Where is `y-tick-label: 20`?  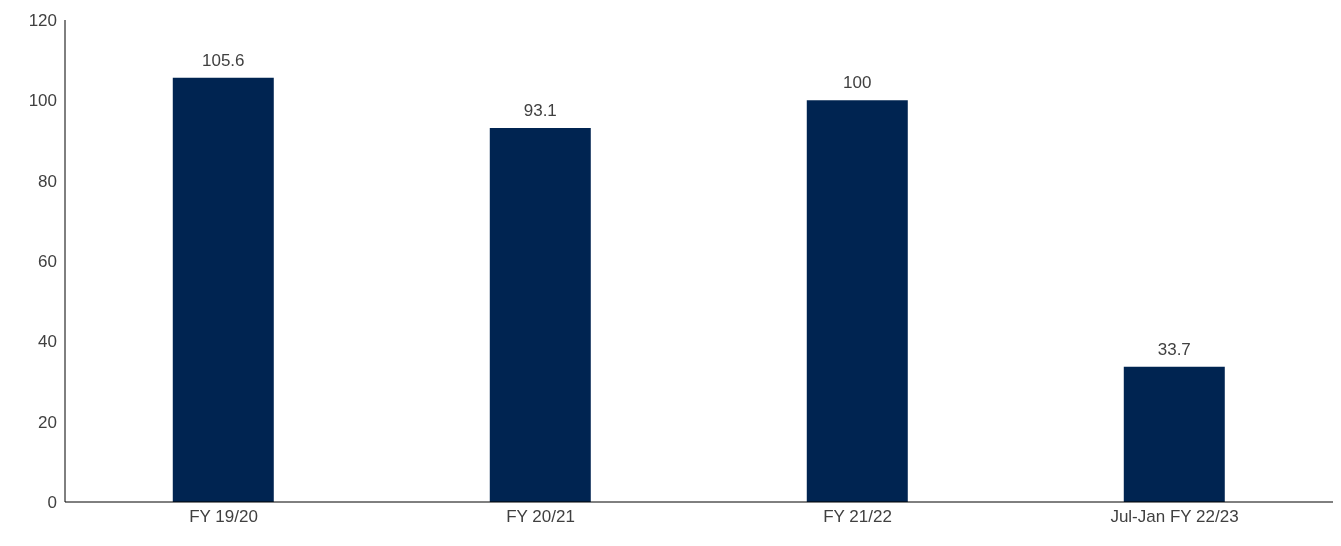 y-tick-label: 20 is located at coordinates (47, 422).